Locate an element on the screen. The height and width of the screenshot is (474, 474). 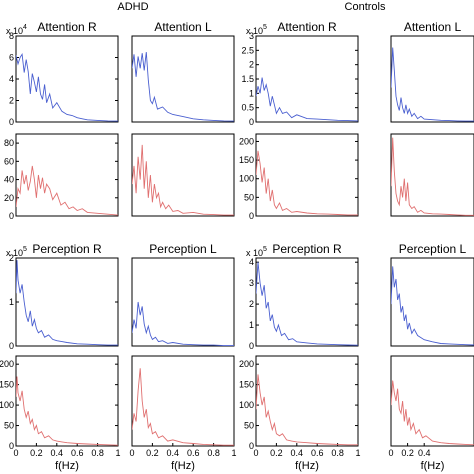
group-label: ADHD is located at coordinates (132, 7).